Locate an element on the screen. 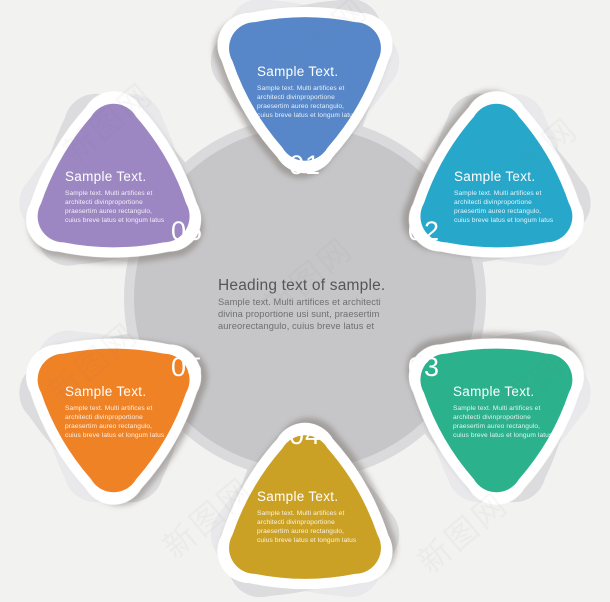  petal-06-number: 06 is located at coordinates (187, 231).